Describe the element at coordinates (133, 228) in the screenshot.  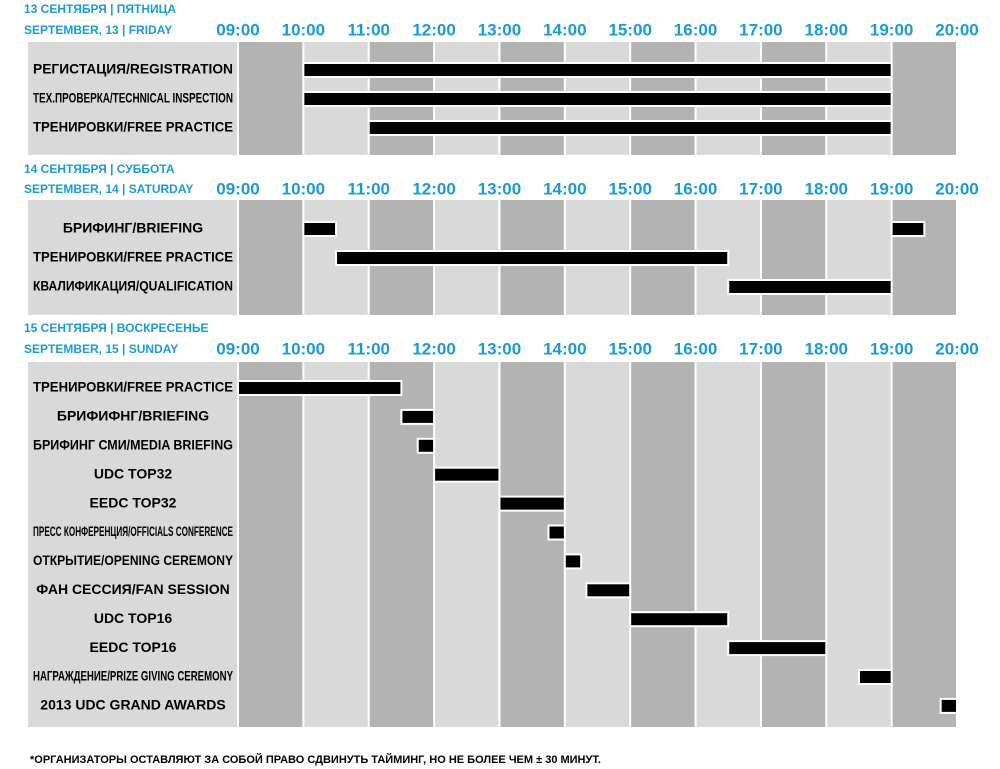
I see `task-label: БРИФИНГ/BRIEFING` at that location.